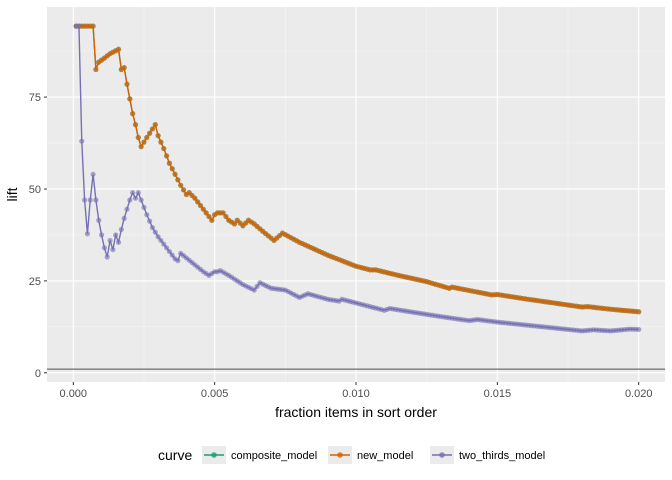 The height and width of the screenshot is (480, 672). I want to click on x-axis-title: fraction items in sort order, so click(356, 412).